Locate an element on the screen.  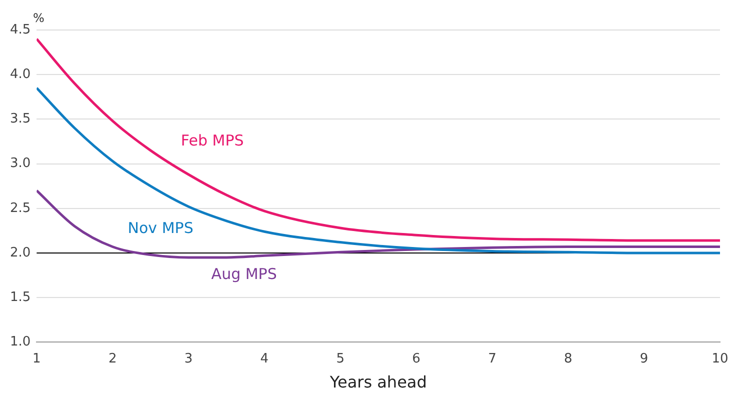
x-axis-title: Years ahead is located at coordinates (377, 382).